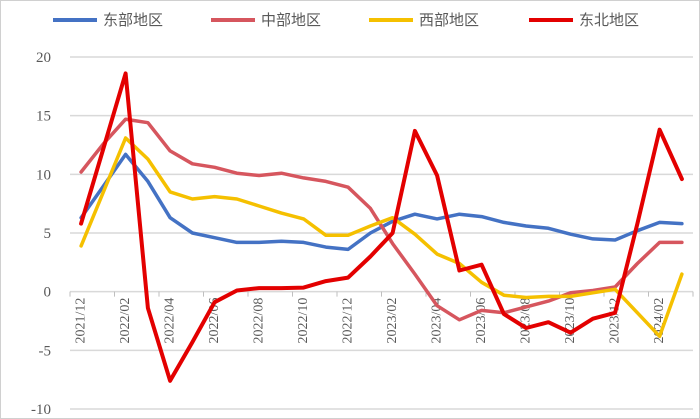 Image resolution: width=700 pixels, height=419 pixels. Describe the element at coordinates (570, 321) in the screenshot. I see `x-tick-label: 2023/10` at that location.